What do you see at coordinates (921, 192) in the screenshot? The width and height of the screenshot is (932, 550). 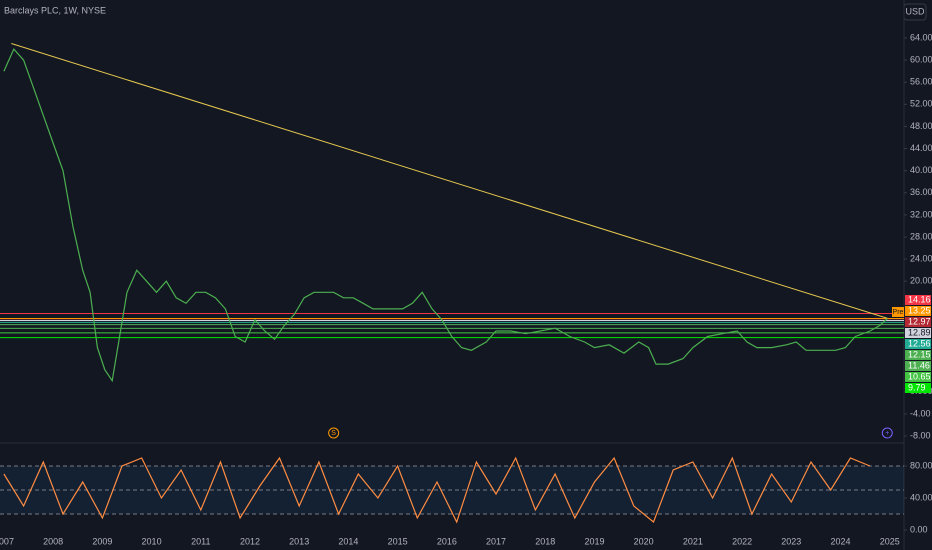 I see `y-tick-label: 36.00` at bounding box center [921, 192].